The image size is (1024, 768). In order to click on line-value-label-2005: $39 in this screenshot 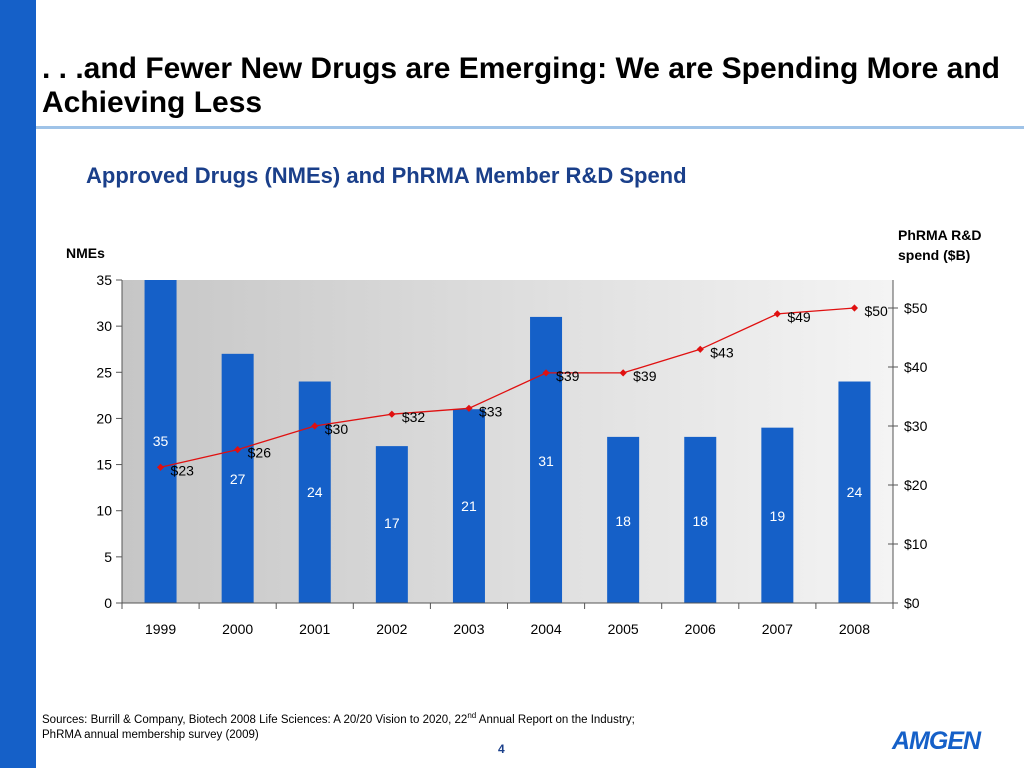, I will do `click(645, 376)`.